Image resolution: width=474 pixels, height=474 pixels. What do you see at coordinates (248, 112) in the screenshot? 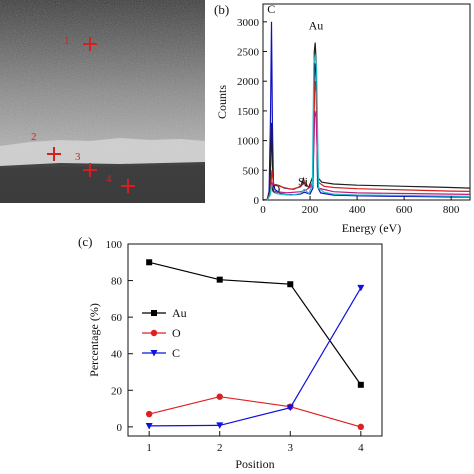
I see `y-tick-label: 1500` at bounding box center [248, 112].